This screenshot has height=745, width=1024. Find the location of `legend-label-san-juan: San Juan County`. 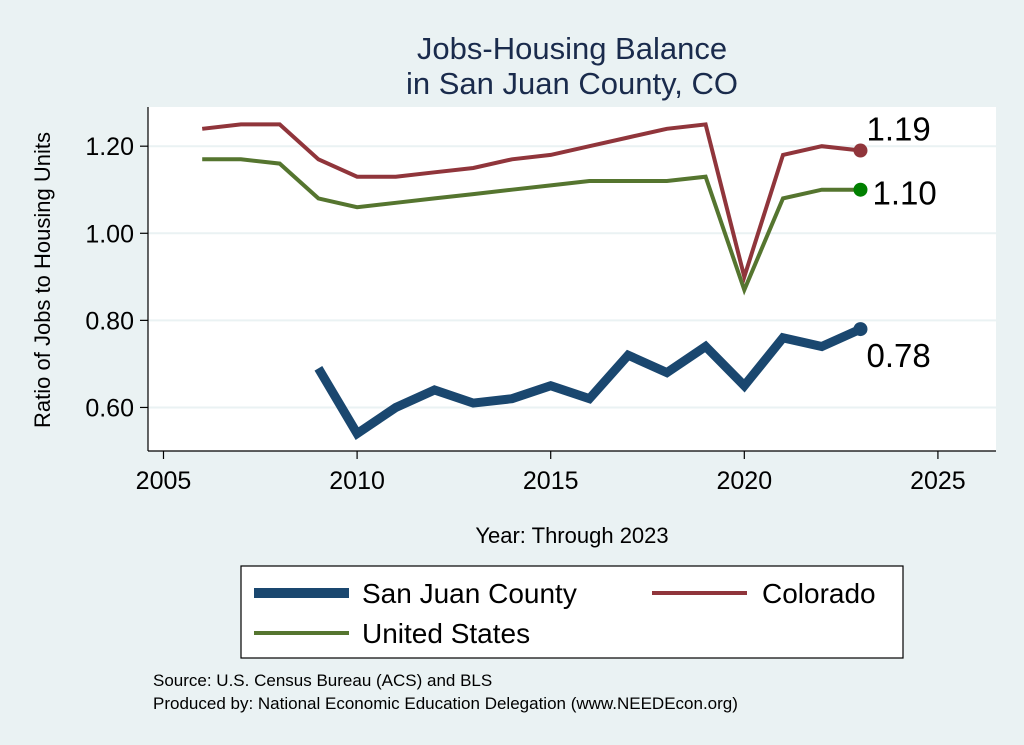

legend-label-san-juan: San Juan County is located at coordinates (469, 593).